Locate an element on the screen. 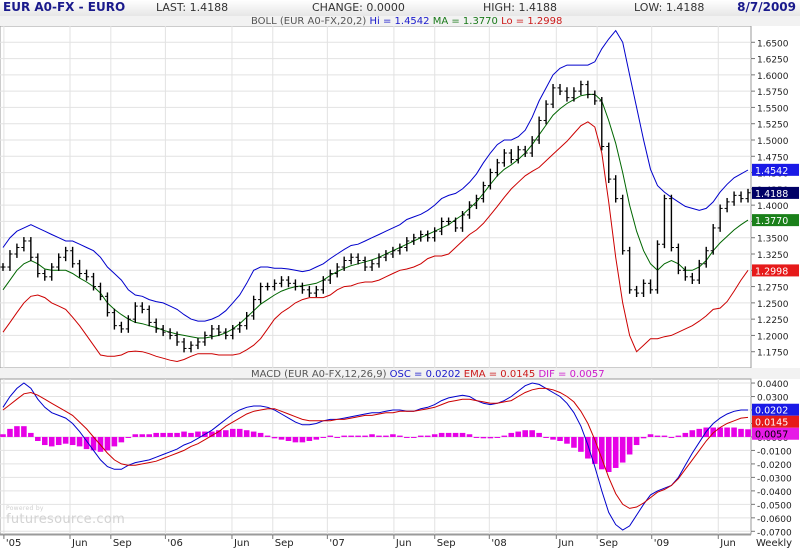  macd-tag is located at coordinates (775, 433).